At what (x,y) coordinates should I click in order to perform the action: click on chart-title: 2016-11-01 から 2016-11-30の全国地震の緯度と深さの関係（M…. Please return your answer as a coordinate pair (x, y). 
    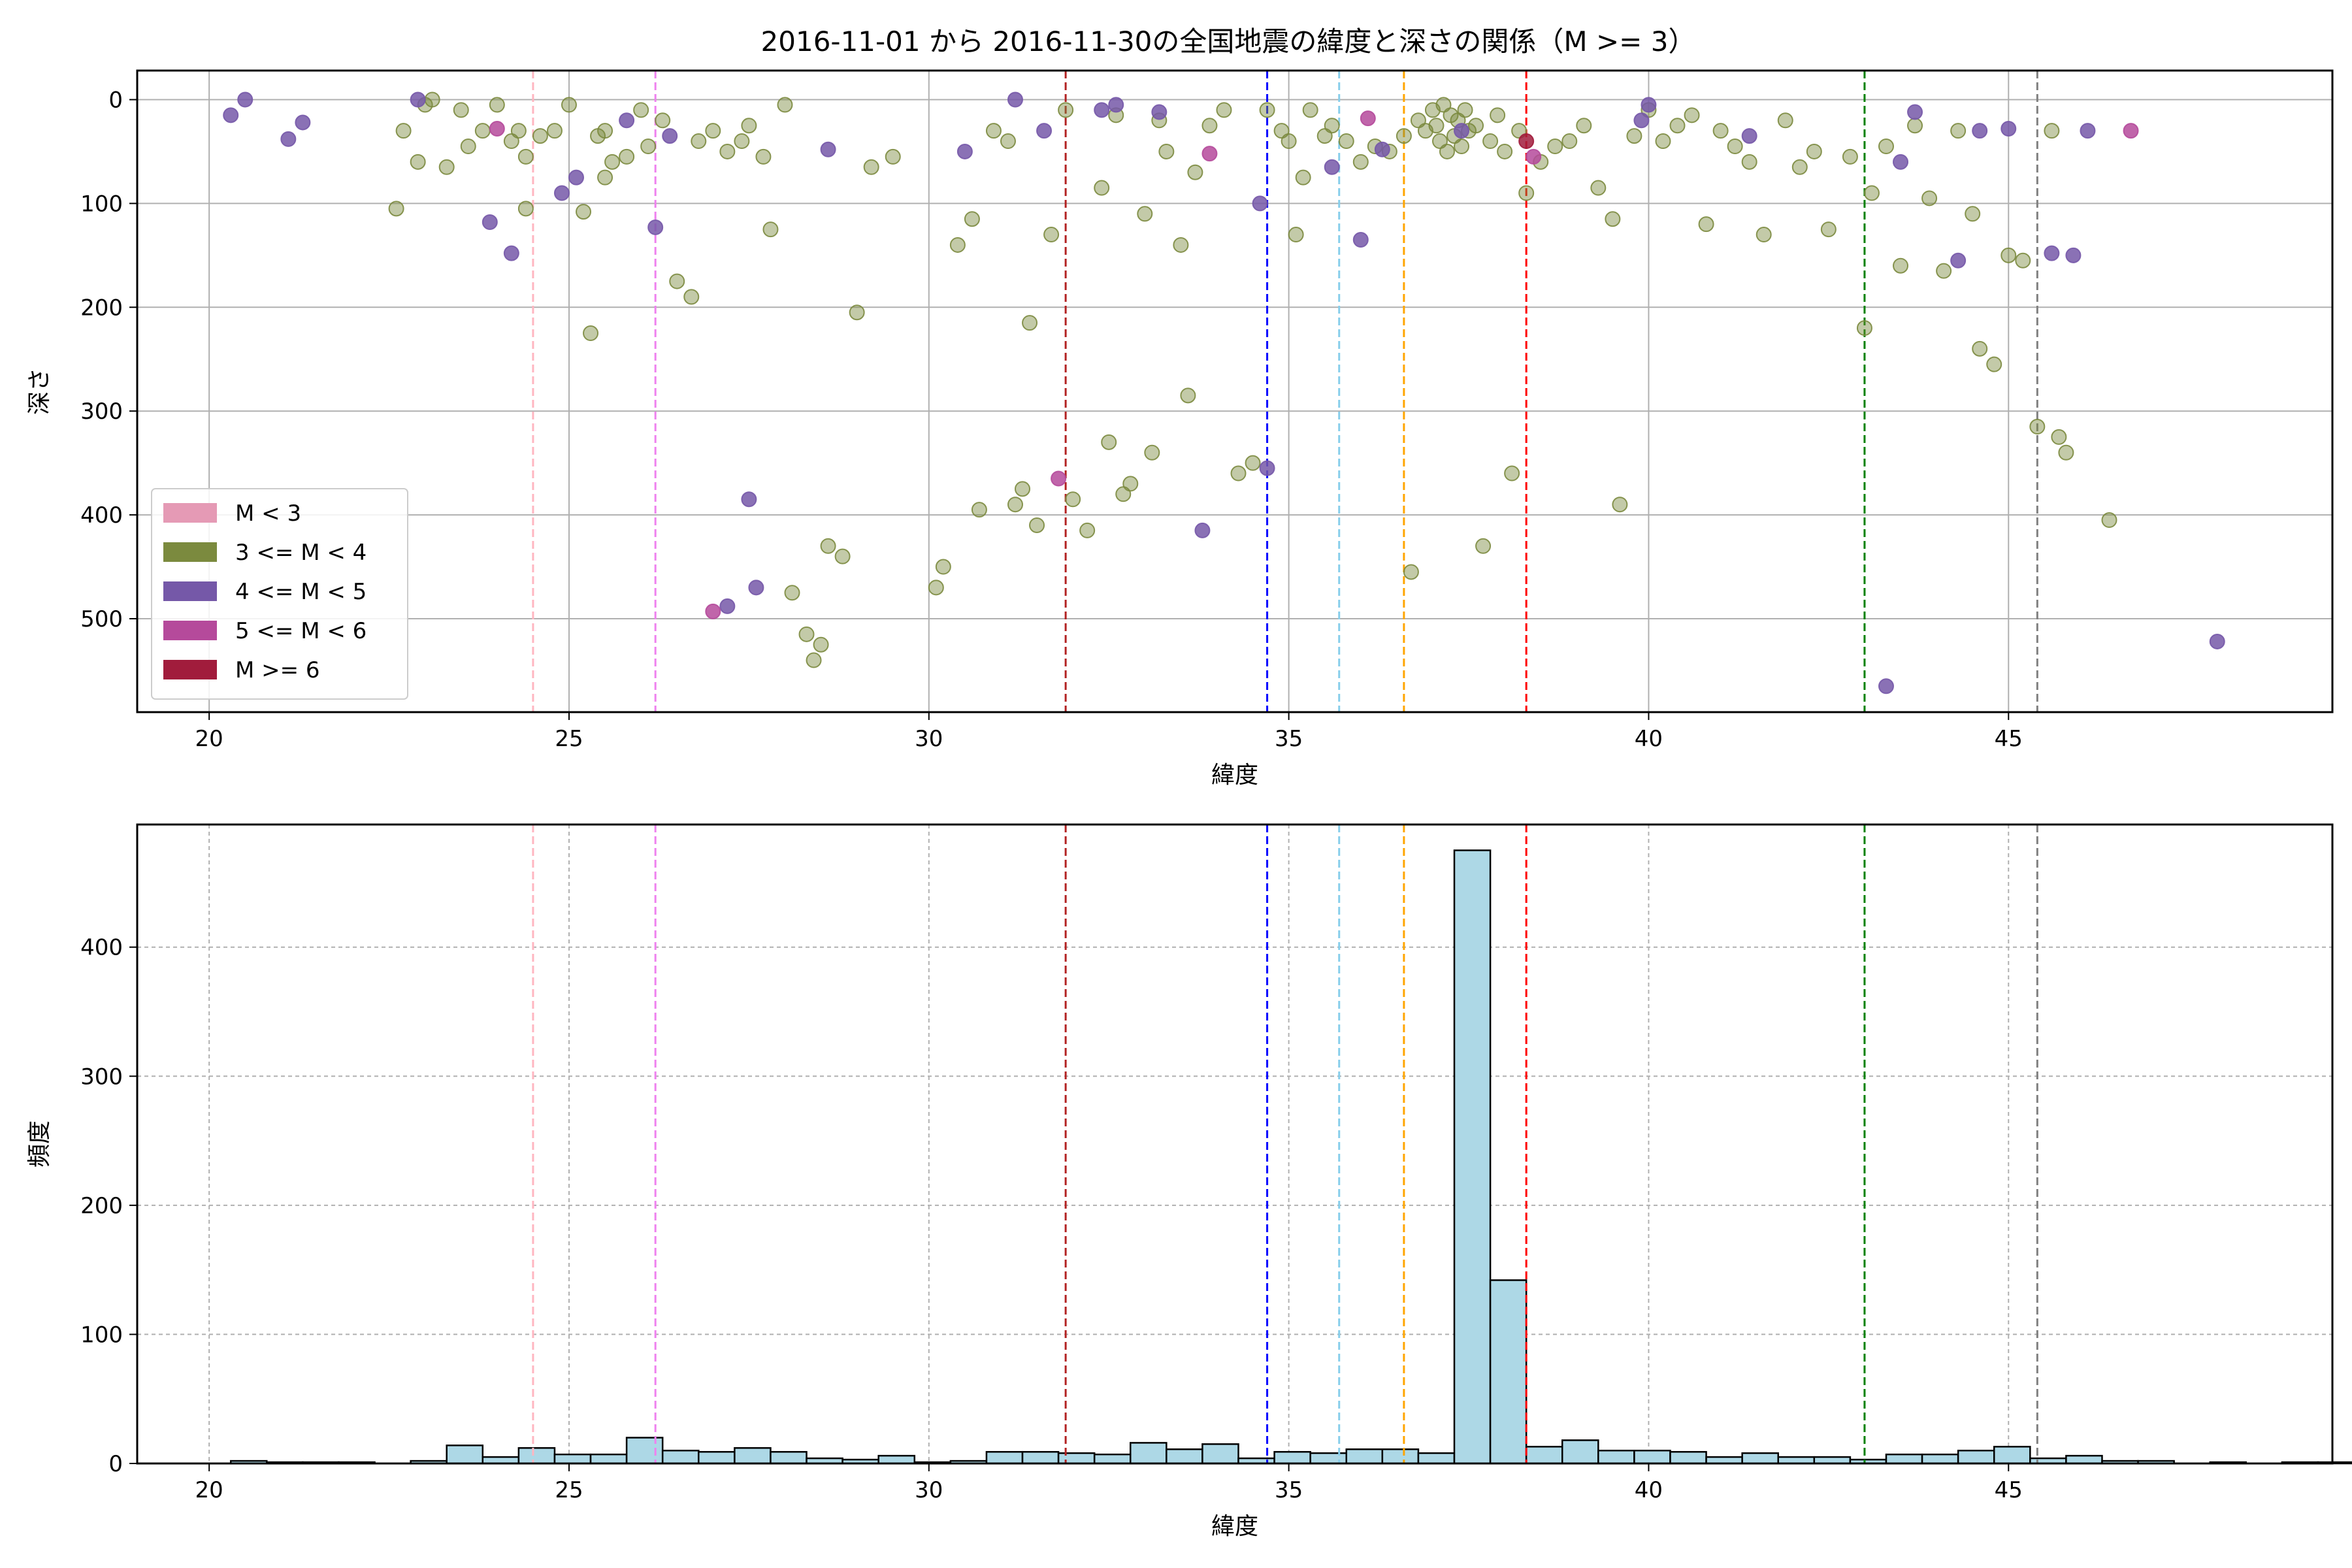
    Looking at the image, I should click on (1228, 41).